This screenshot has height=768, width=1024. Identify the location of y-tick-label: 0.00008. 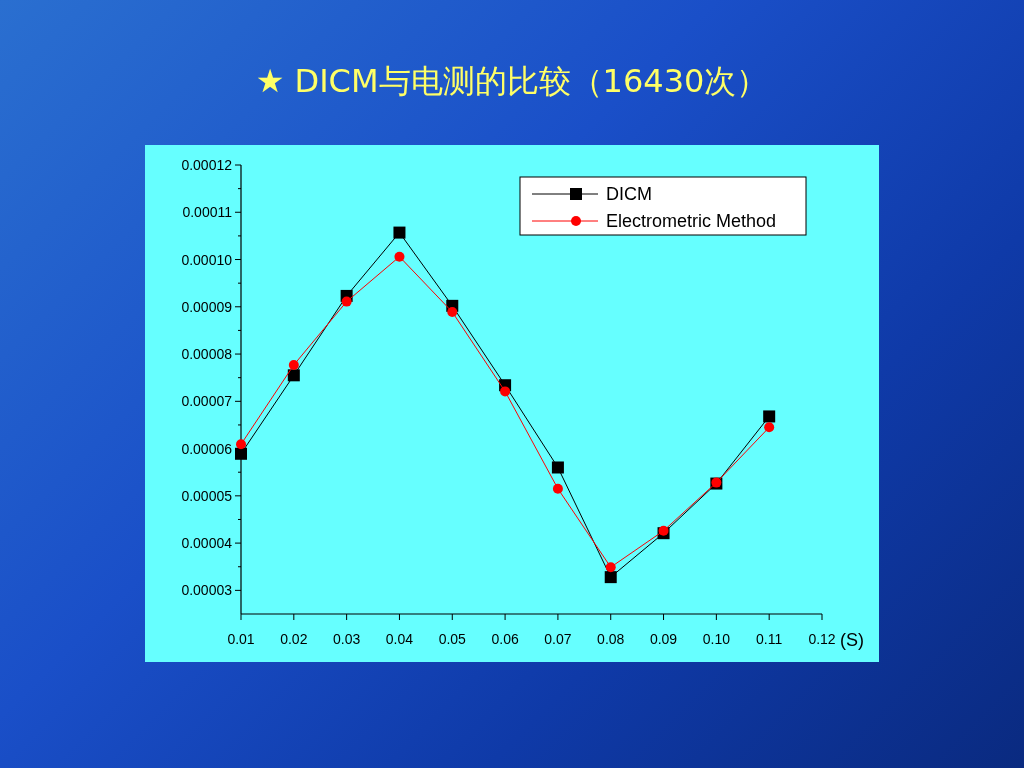
(207, 354).